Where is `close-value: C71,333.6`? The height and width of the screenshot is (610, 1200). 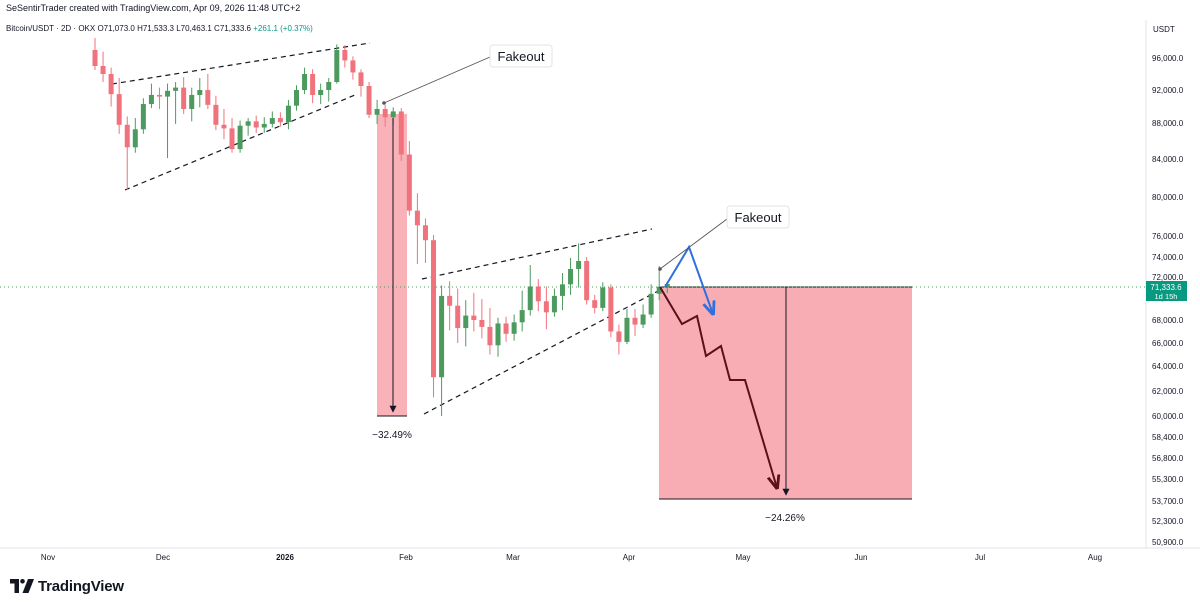 close-value: C71,333.6 is located at coordinates (232, 28).